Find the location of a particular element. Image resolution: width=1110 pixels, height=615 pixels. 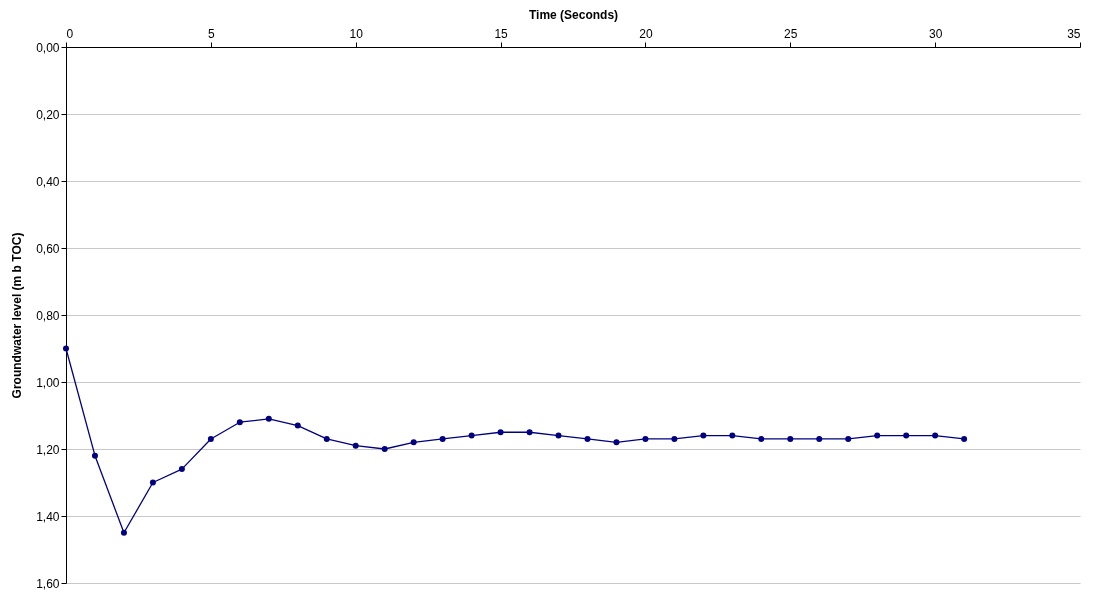

x-tick-label: 20 is located at coordinates (646, 33).